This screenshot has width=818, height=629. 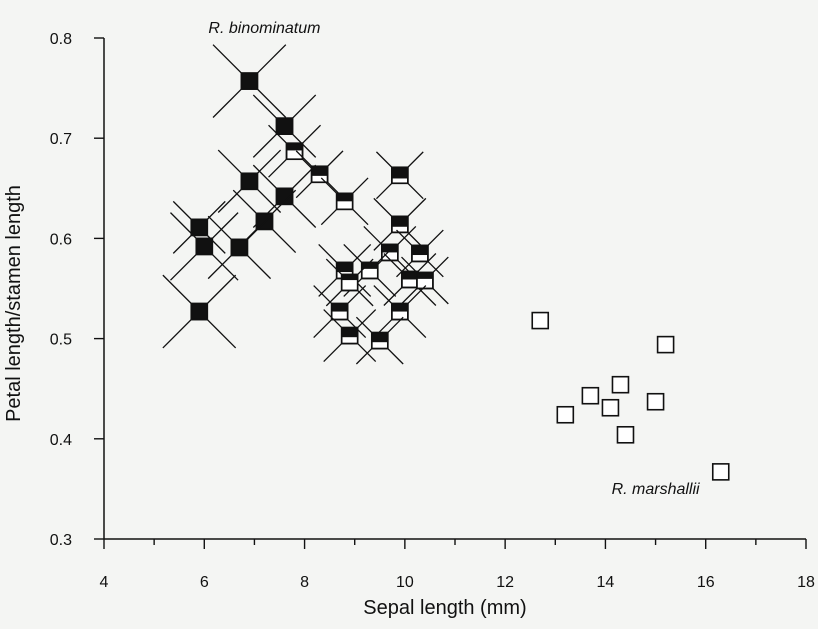 What do you see at coordinates (304, 582) in the screenshot?
I see `x-tick-label: 8` at bounding box center [304, 582].